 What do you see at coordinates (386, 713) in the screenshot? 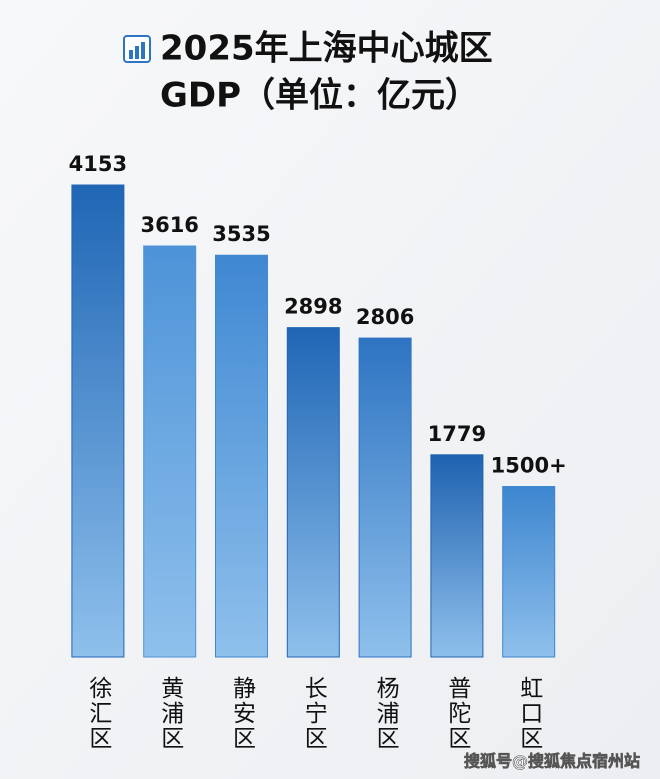
I see `x-tick-label: 杨浦区` at bounding box center [386, 713].